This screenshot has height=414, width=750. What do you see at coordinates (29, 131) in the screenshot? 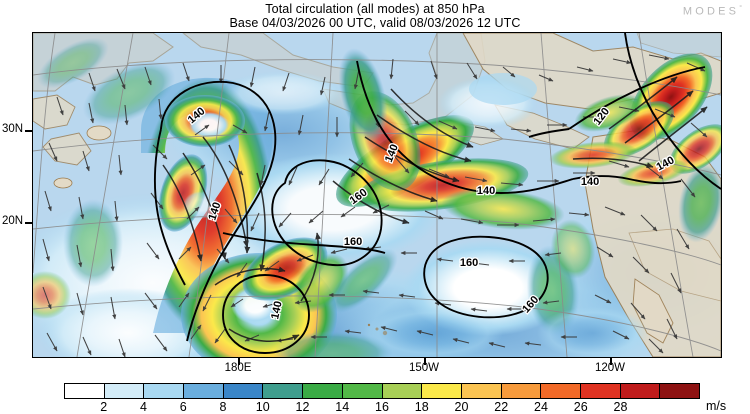
I see `ytick-mark-30n` at bounding box center [29, 131].